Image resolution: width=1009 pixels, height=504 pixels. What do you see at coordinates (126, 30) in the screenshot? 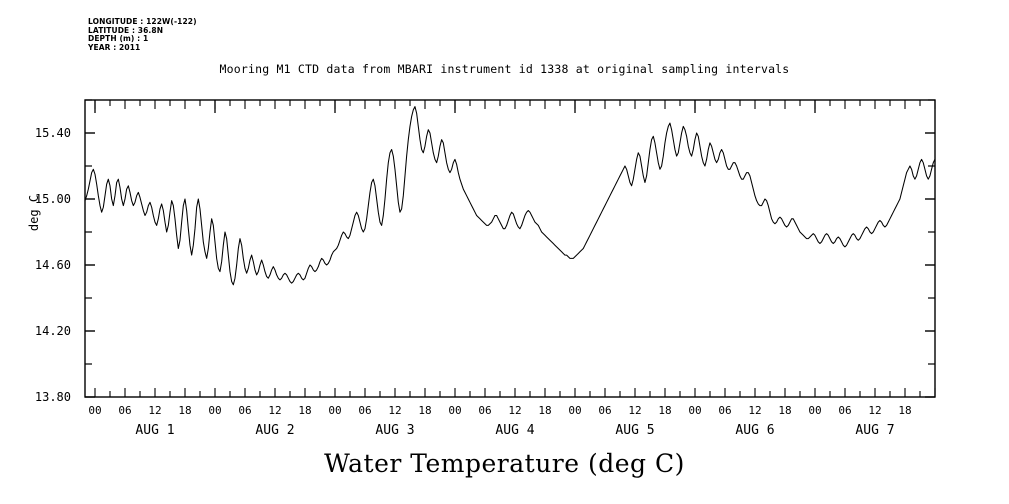
I see `metadata-latitude: LATITUDE : 36.8N` at bounding box center [126, 30].